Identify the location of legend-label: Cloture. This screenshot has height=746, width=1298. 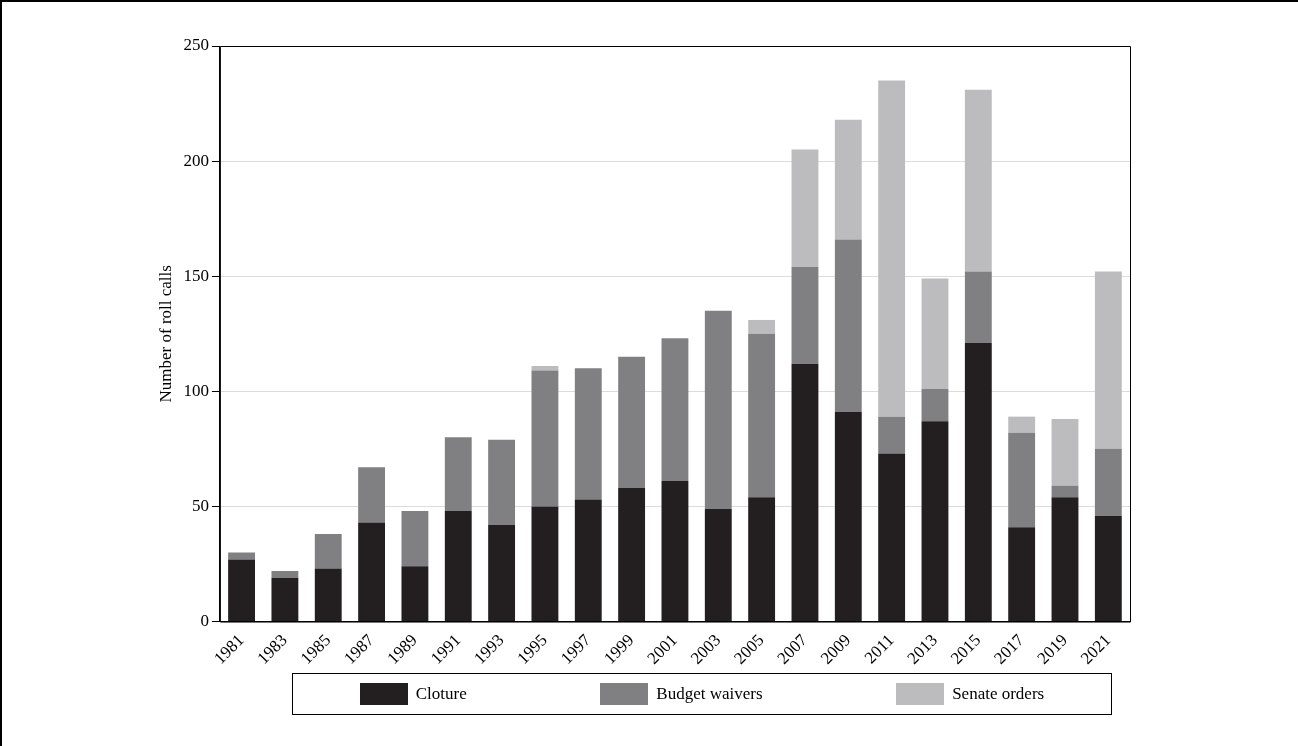
(441, 694).